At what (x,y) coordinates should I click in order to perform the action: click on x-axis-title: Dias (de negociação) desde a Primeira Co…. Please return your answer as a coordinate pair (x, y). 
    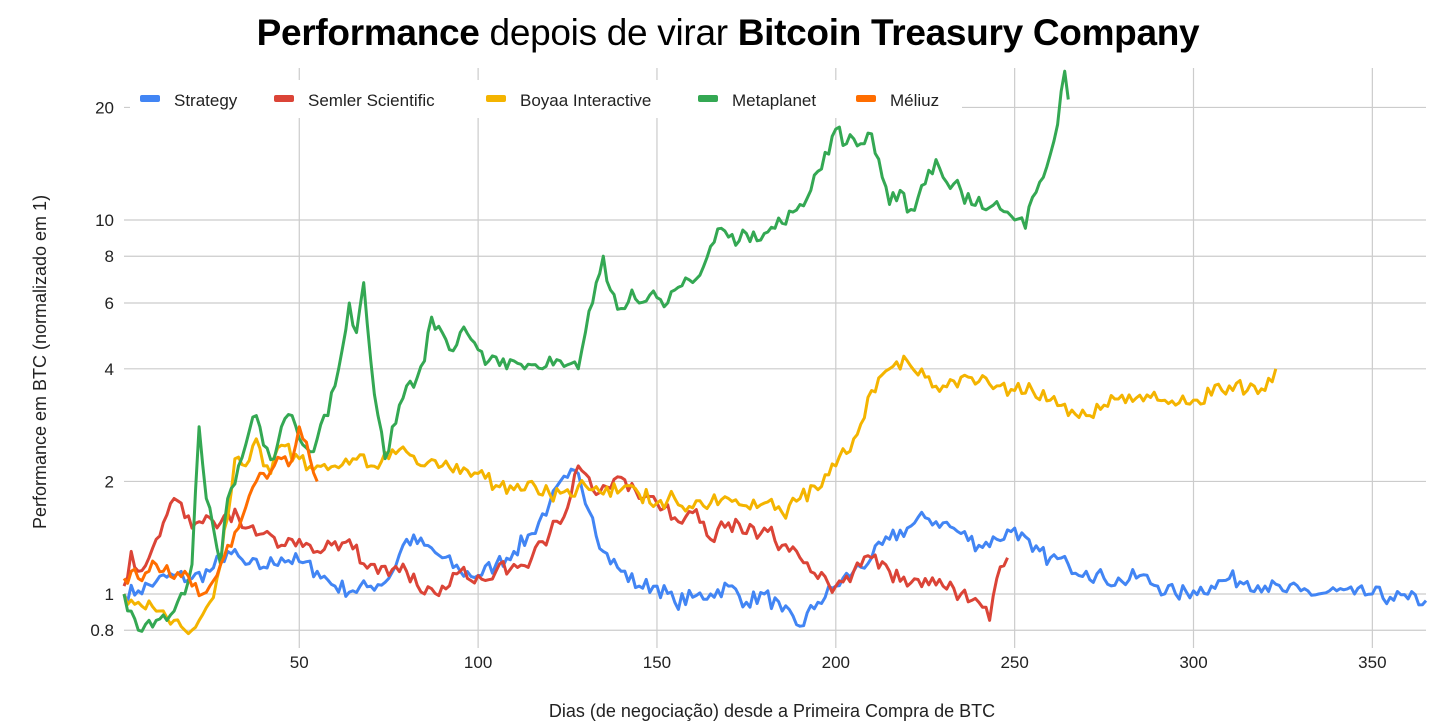
    Looking at the image, I should click on (772, 711).